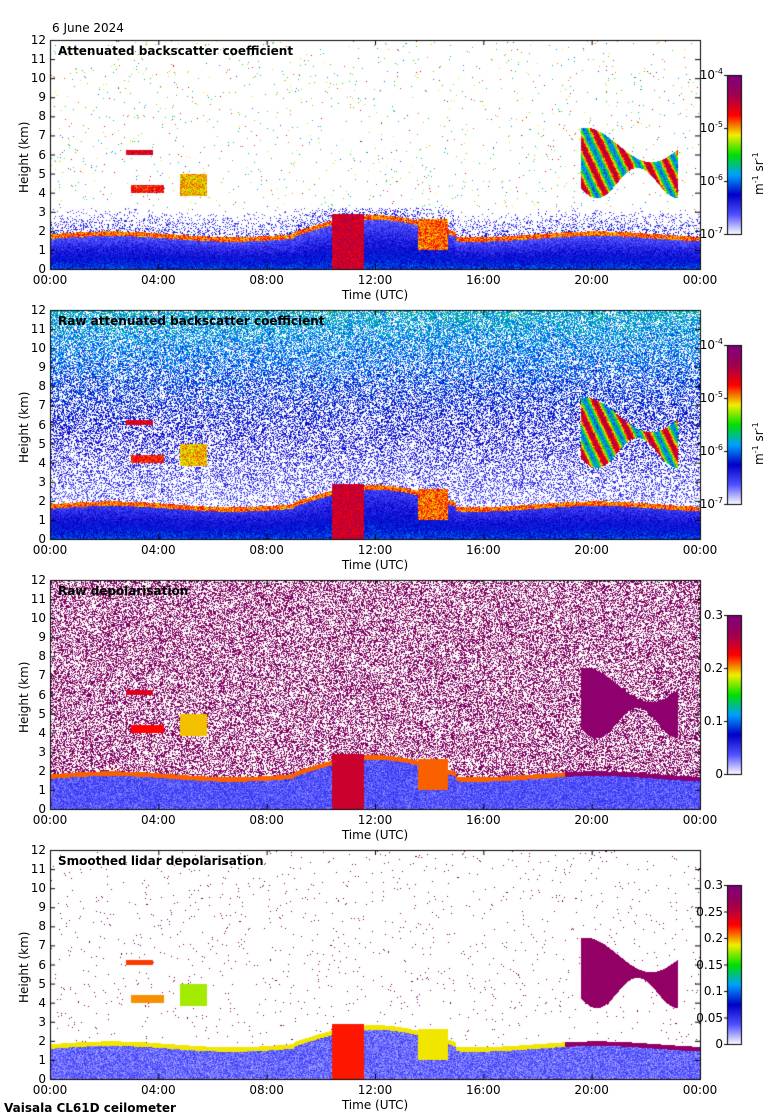 The height and width of the screenshot is (1120, 780). Describe the element at coordinates (709, 911) in the screenshot. I see `colorbar-tick-label: 0.25` at that location.